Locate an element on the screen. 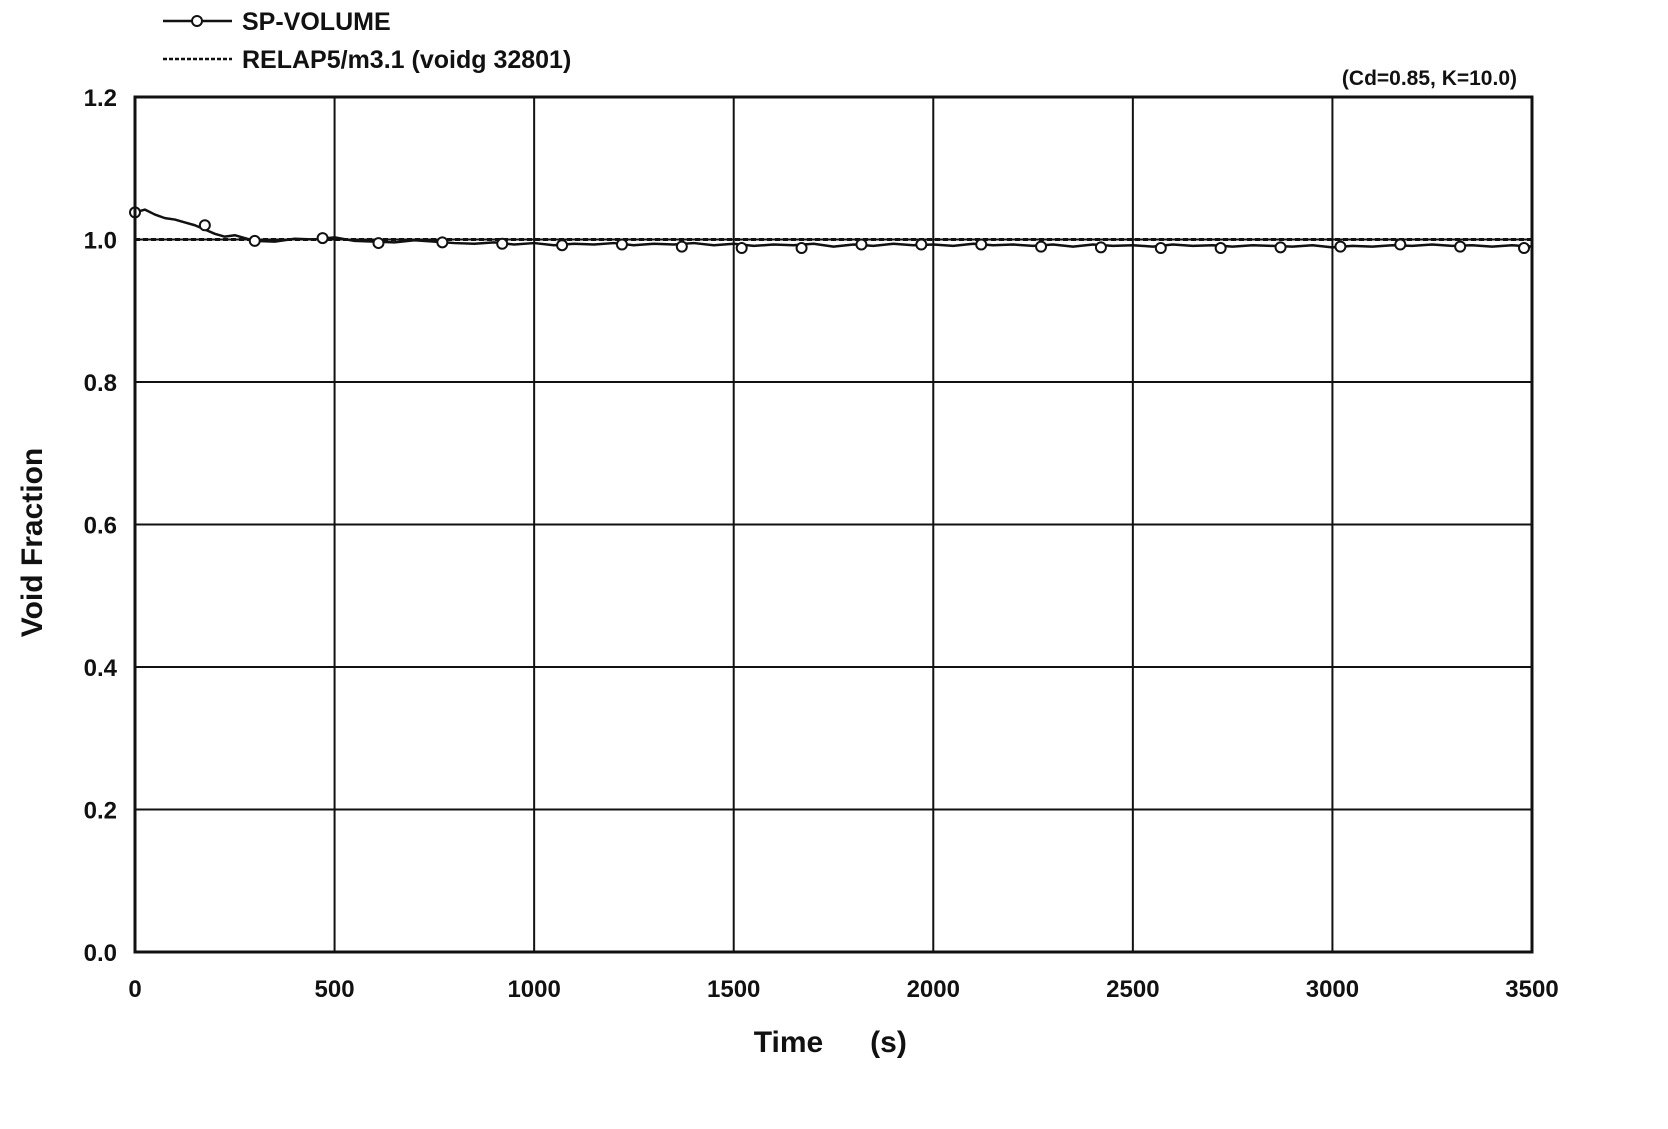  y-tick-label: 1.2 is located at coordinates (100, 98).